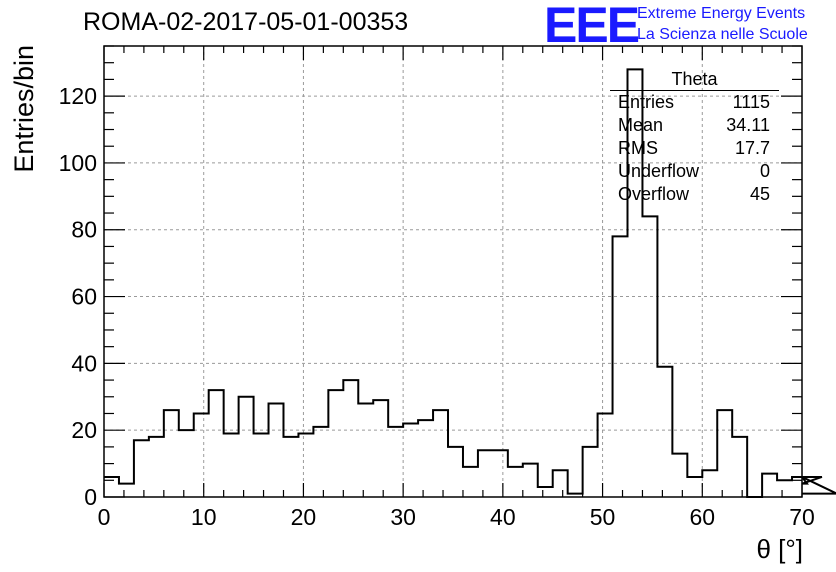  I want to click on y-tick-label: 60, so click(84, 297).